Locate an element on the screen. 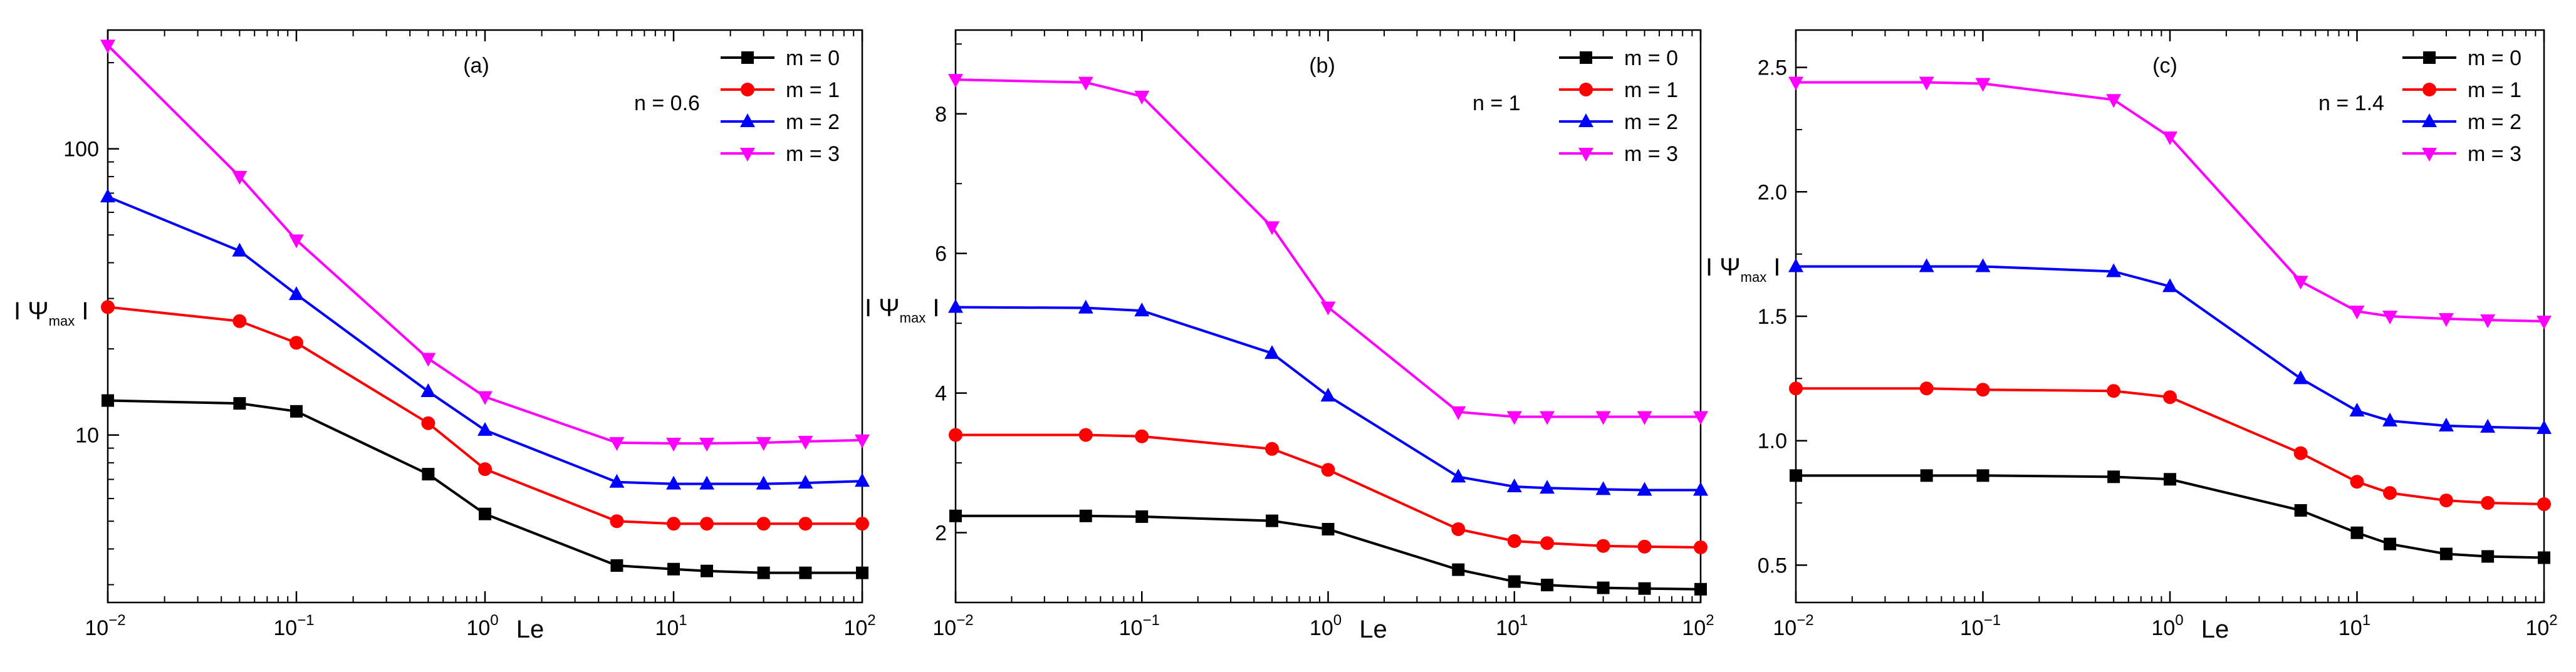  series-m2 is located at coordinates (2170, 346).